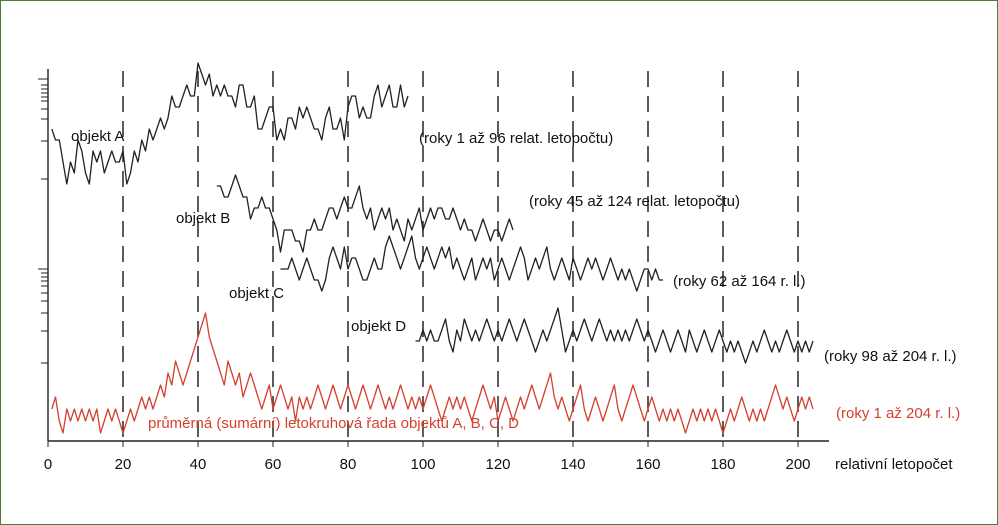 This screenshot has width=998, height=525. What do you see at coordinates (198, 464) in the screenshot?
I see `x-tick-label-40: 40` at bounding box center [198, 464].